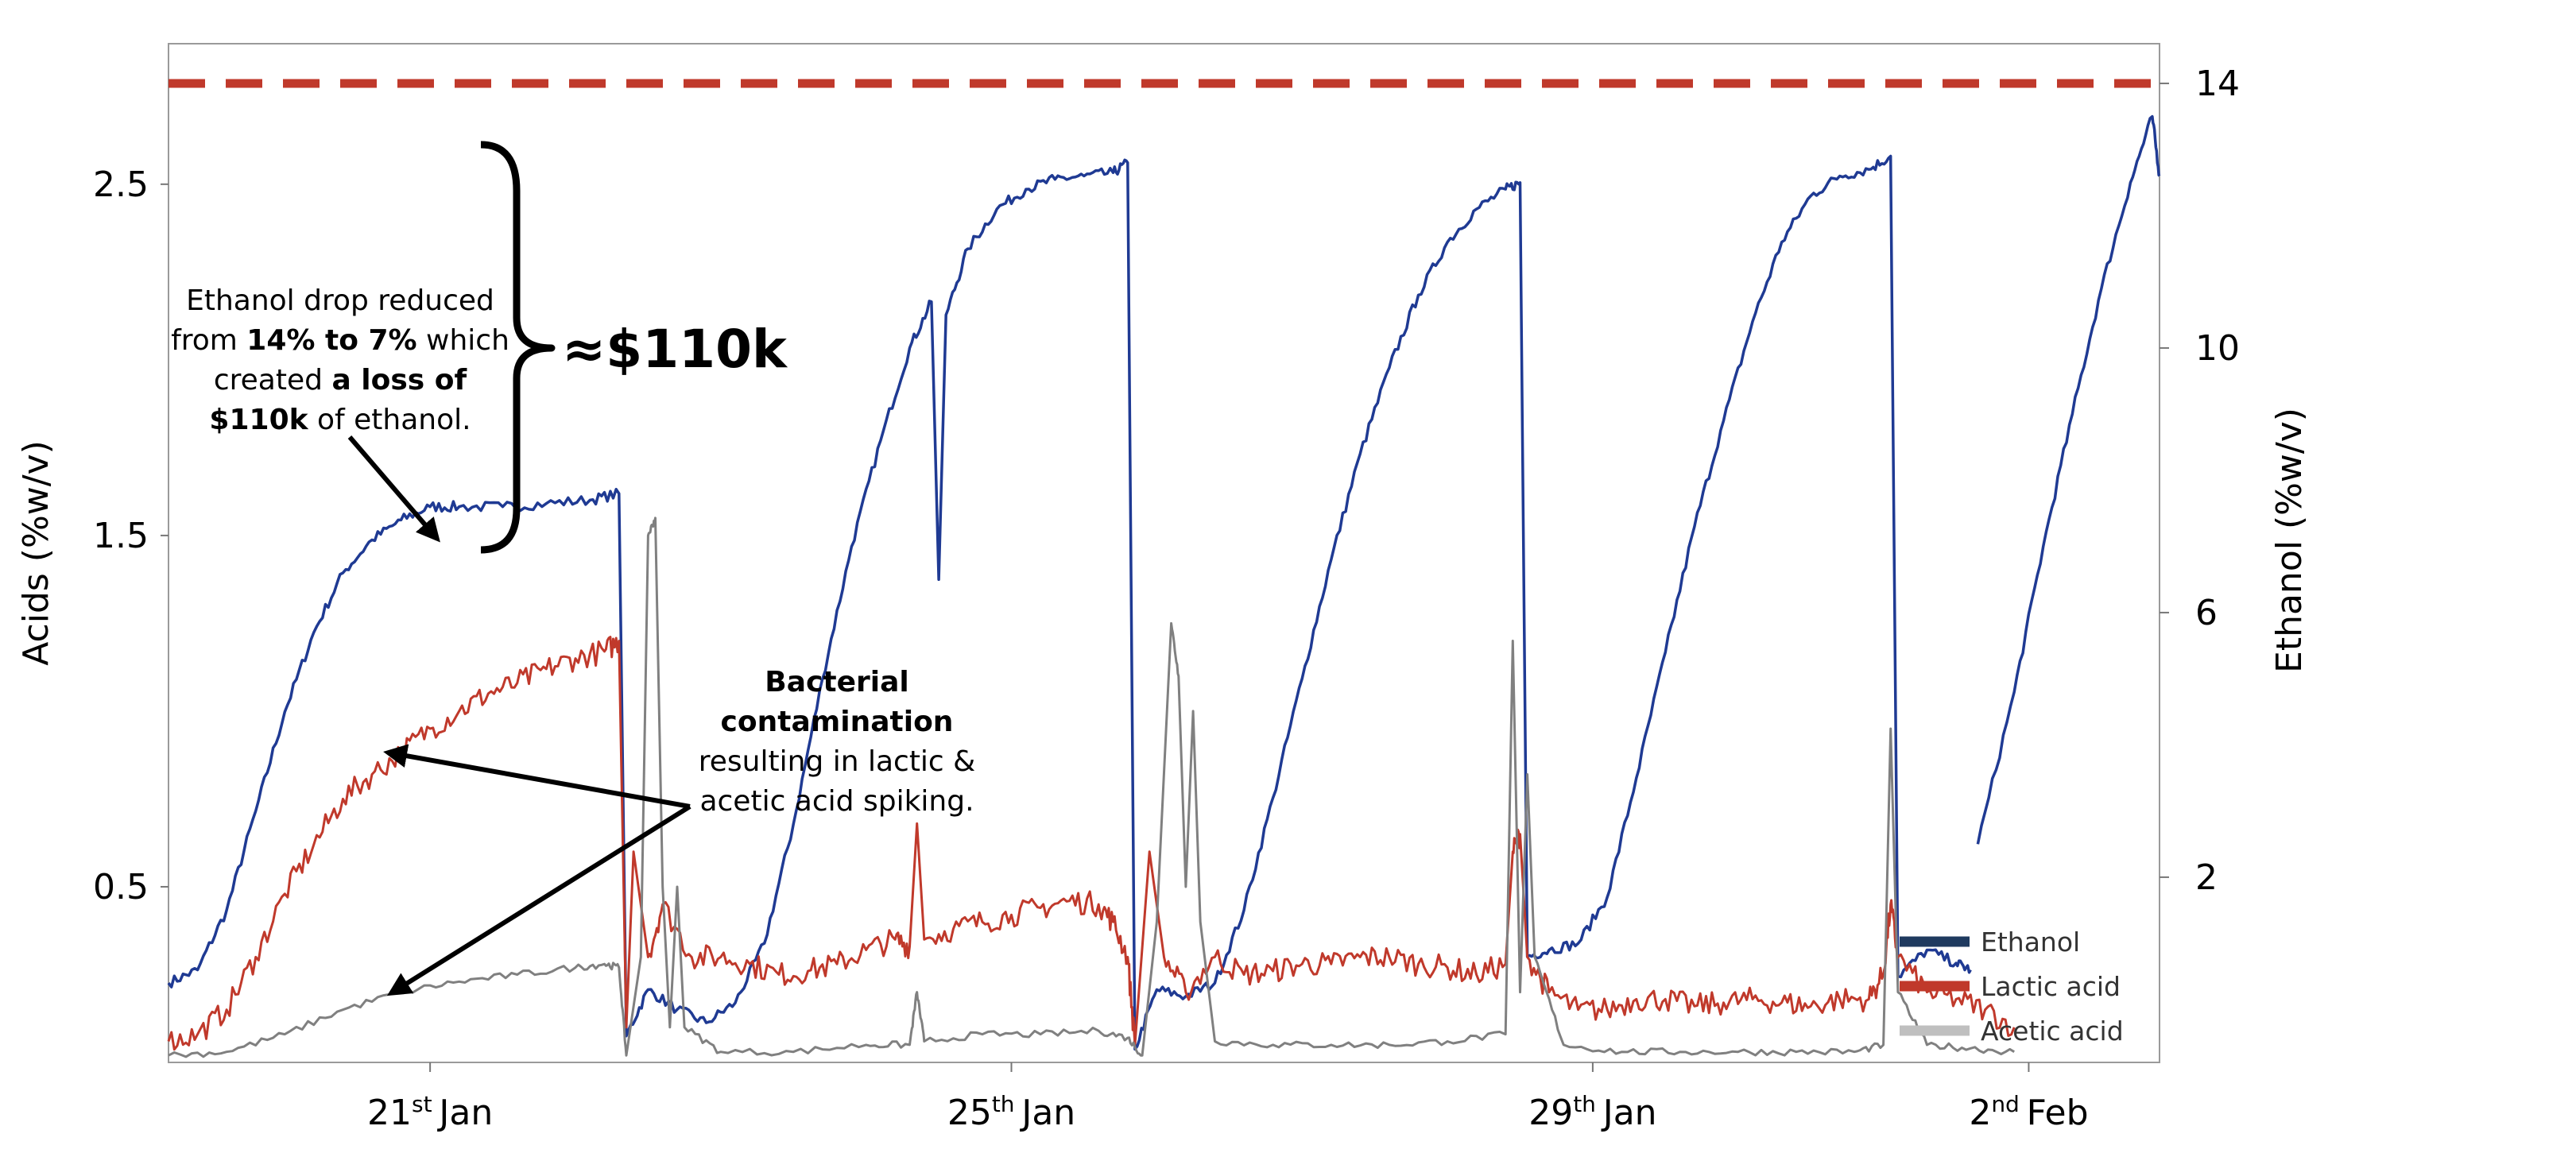  What do you see at coordinates (2030, 942) in the screenshot?
I see `legend-label-1: Ethanol` at bounding box center [2030, 942].